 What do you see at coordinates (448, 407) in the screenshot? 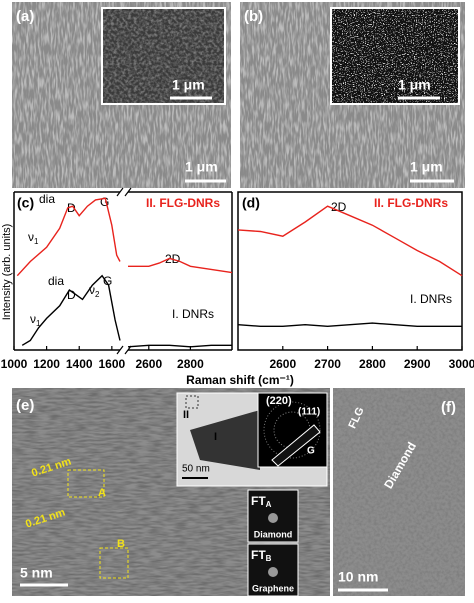
I see `panel-label: (f)` at bounding box center [448, 407].